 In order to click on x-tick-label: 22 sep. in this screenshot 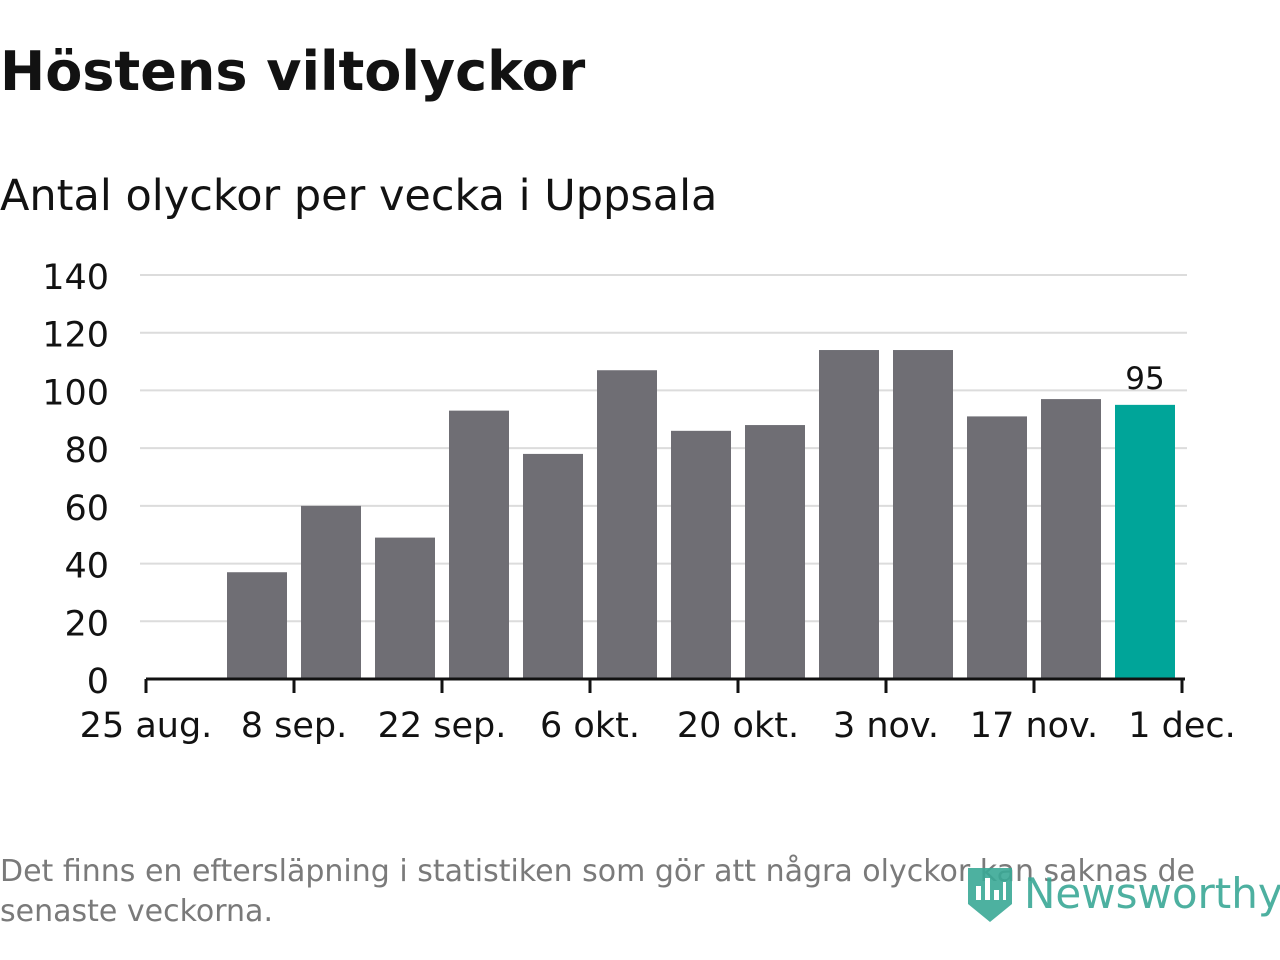, I will do `click(442, 726)`.